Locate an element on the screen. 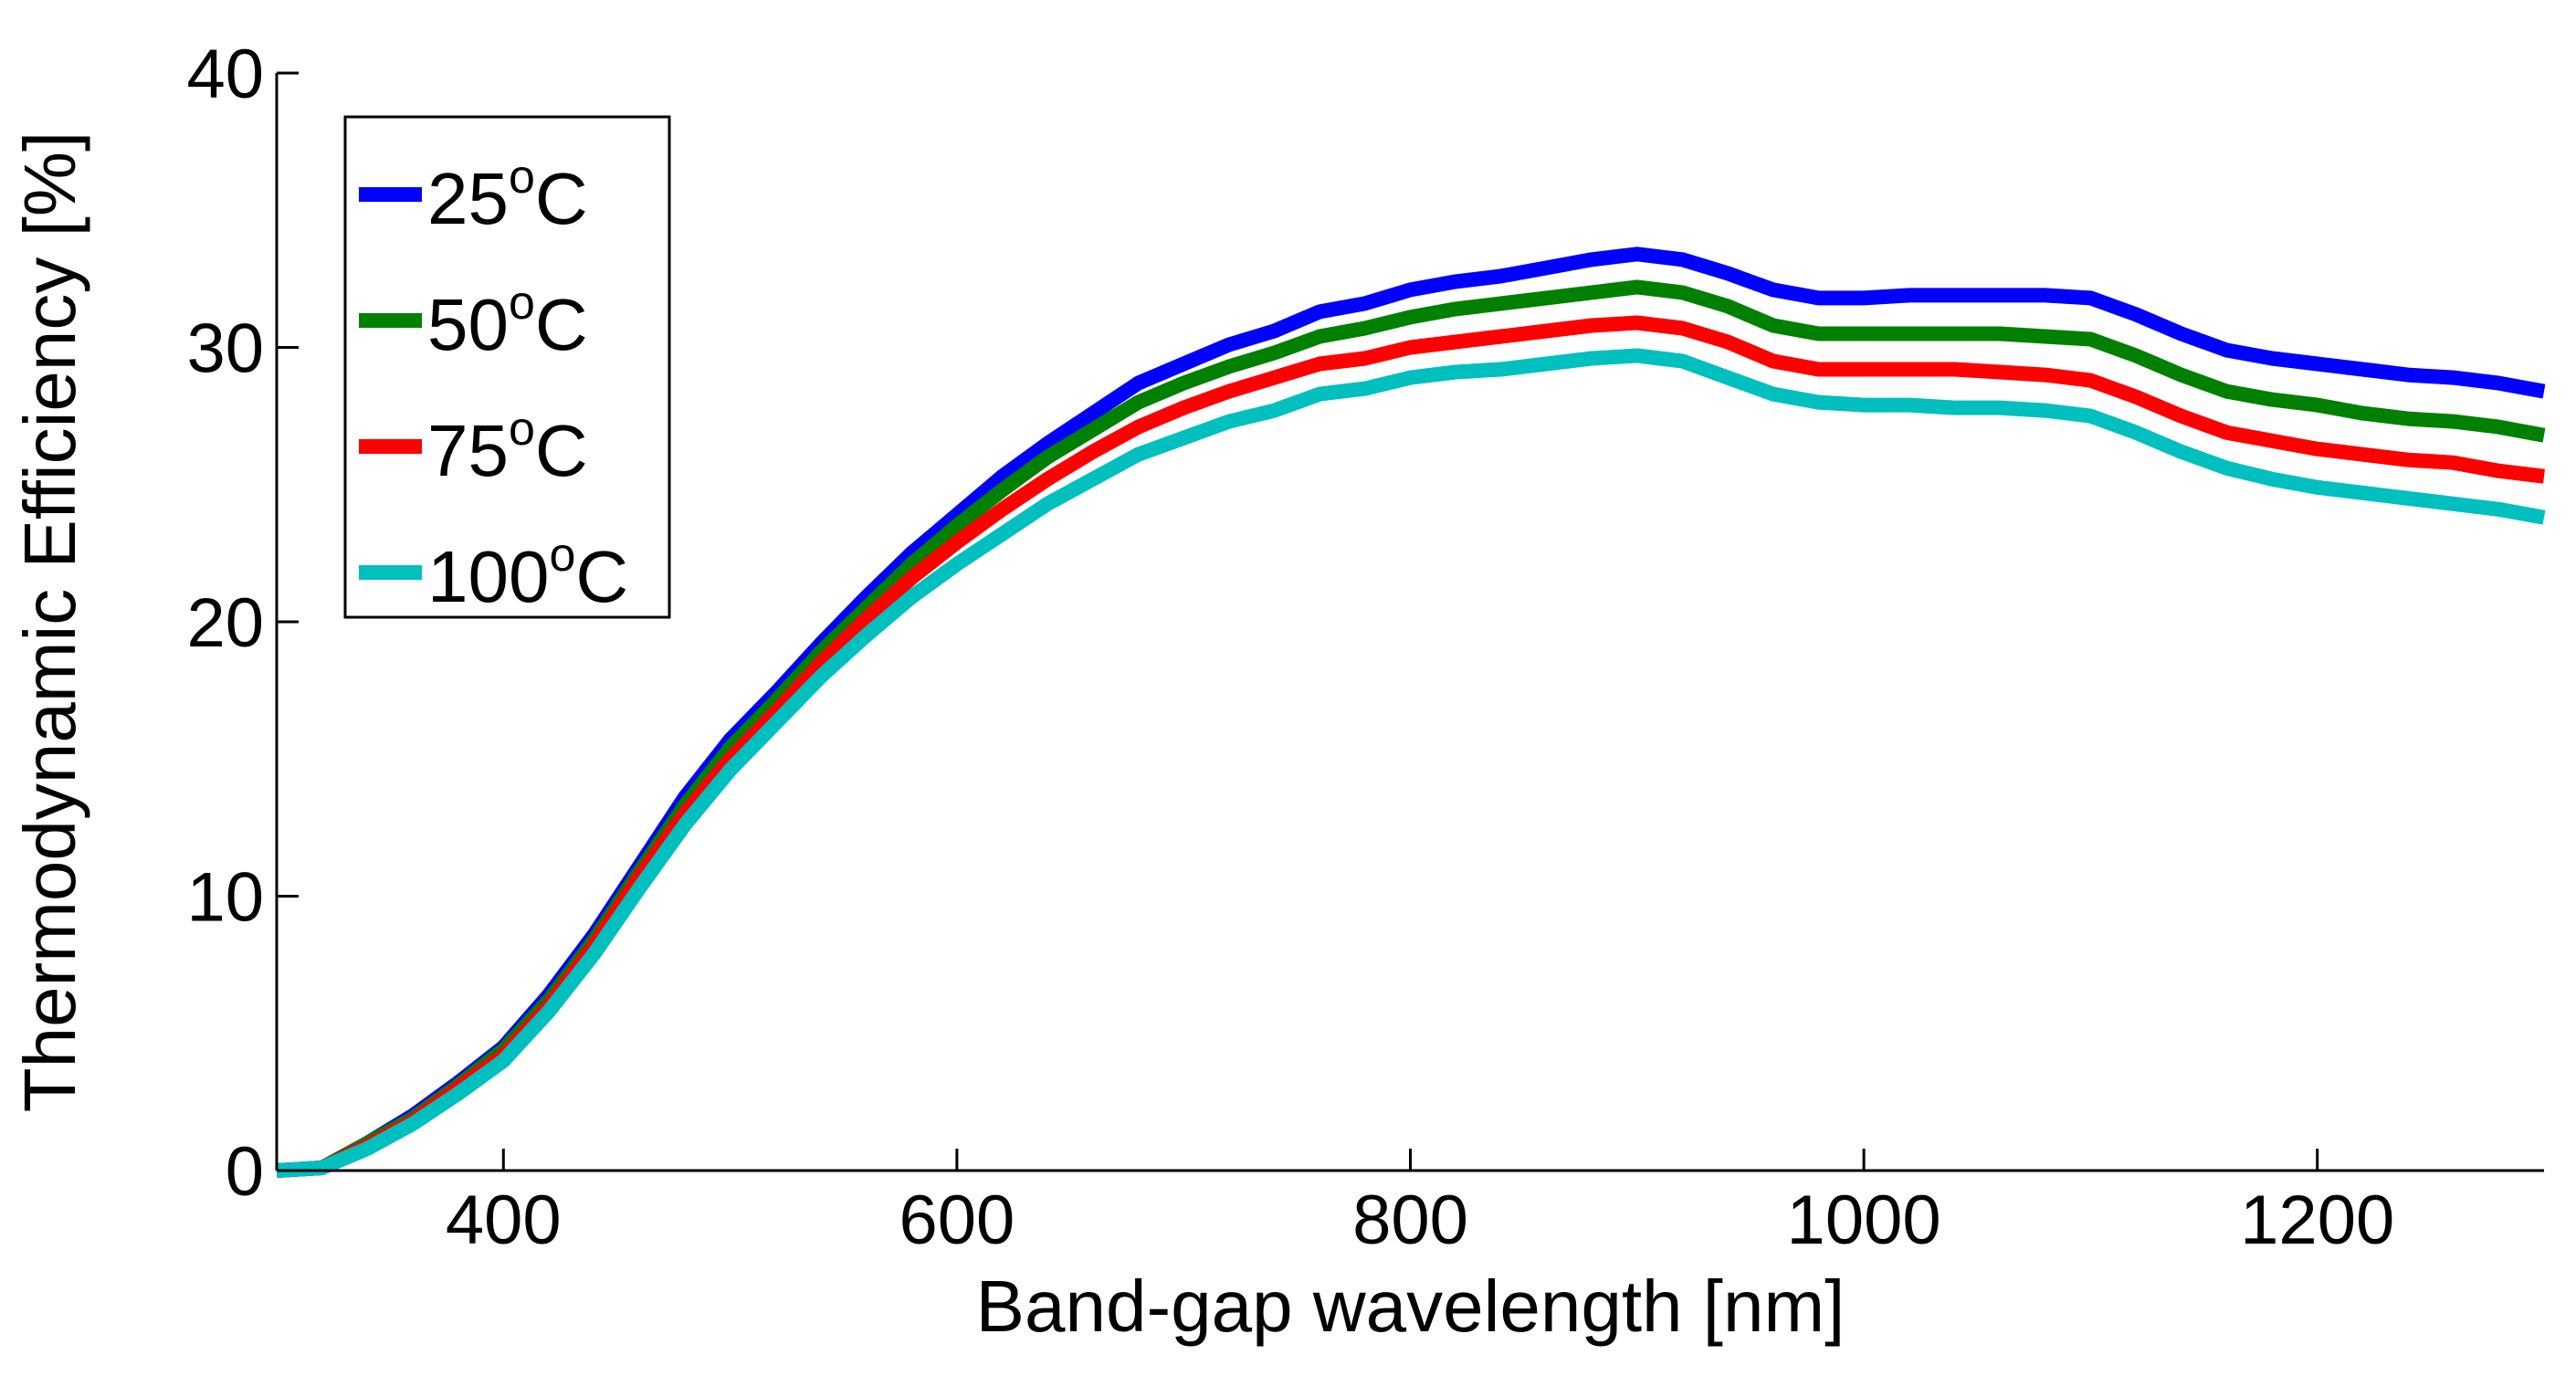 This screenshot has height=1376, width=2576. legend-label-1: 50oC is located at coordinates (507, 321).